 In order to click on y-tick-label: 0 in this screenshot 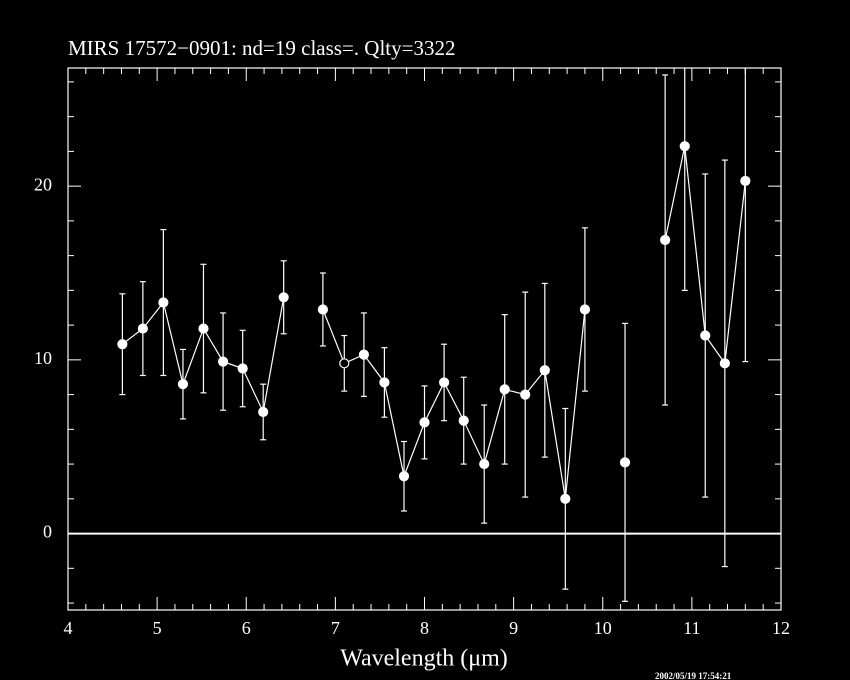, I will do `click(47, 532)`.